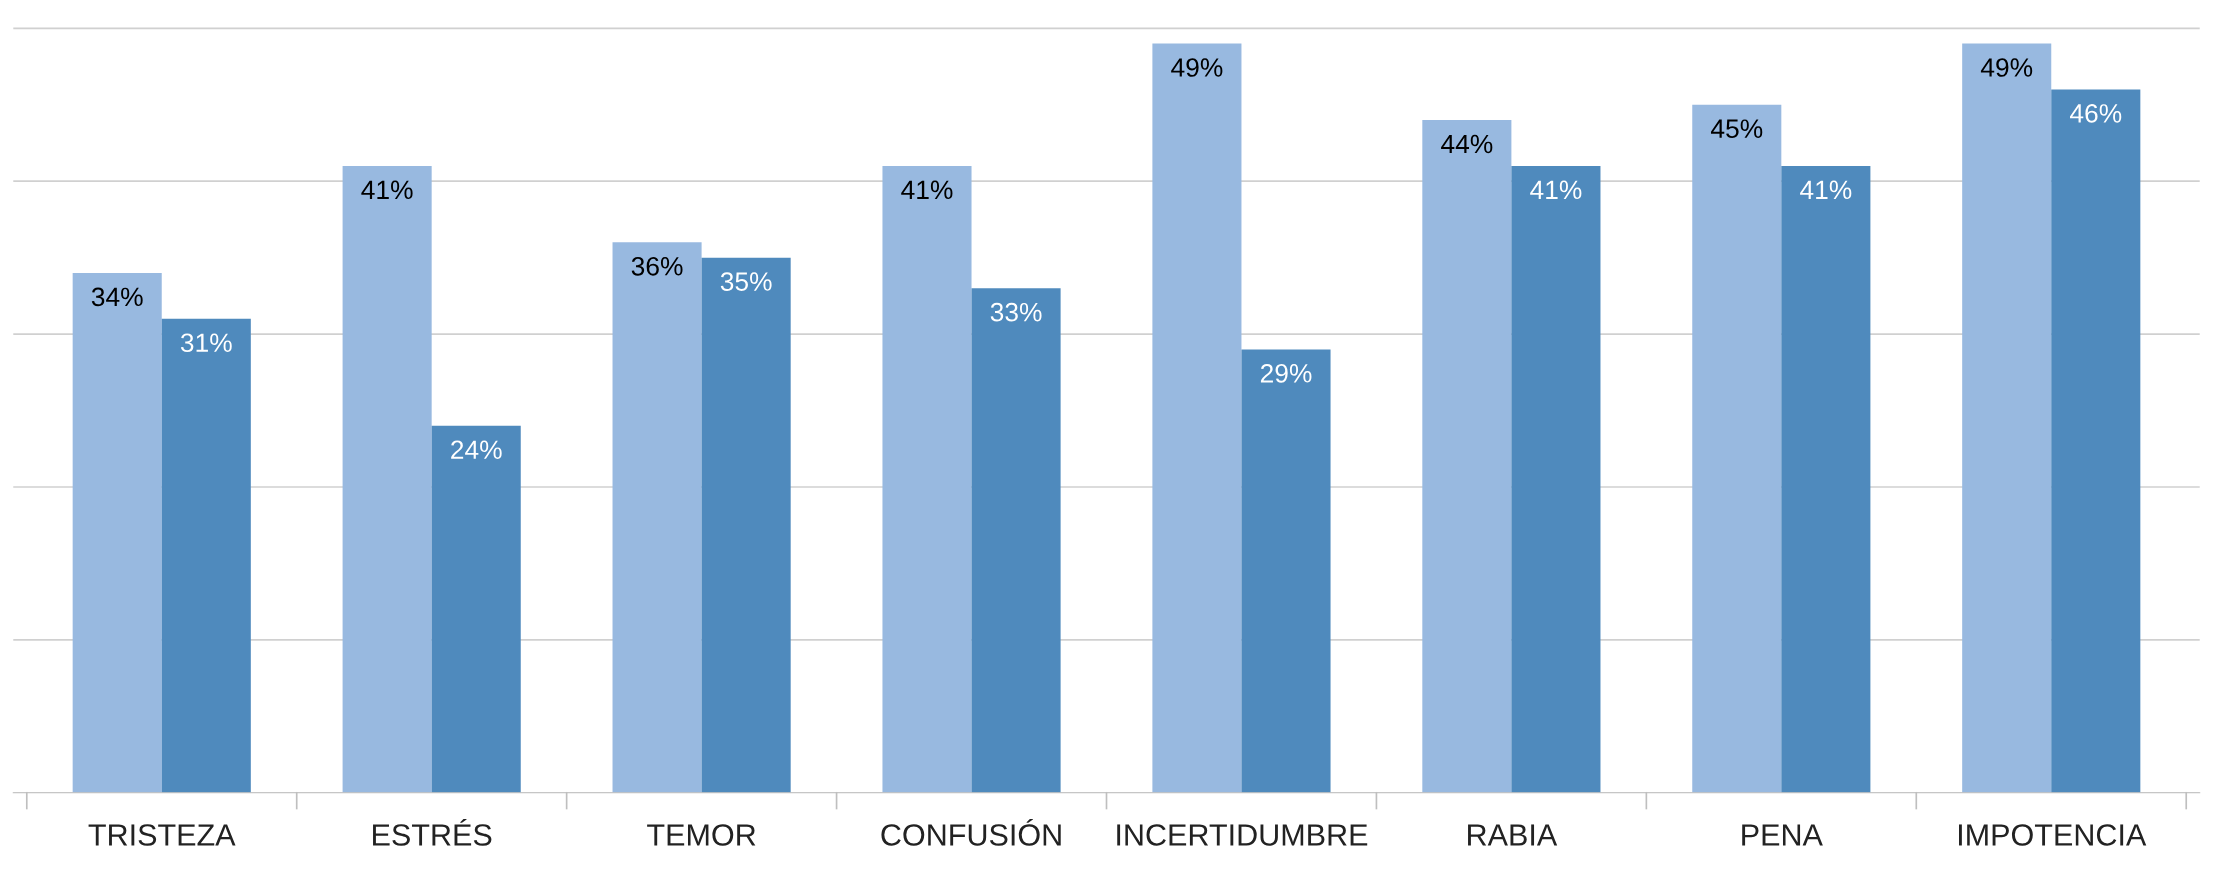  What do you see at coordinates (657, 266) in the screenshot?
I see `data-label: 36%` at bounding box center [657, 266].